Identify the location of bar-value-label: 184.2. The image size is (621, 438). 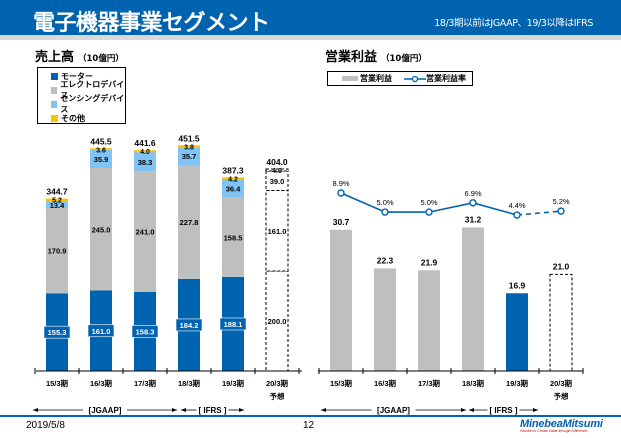
(189, 325).